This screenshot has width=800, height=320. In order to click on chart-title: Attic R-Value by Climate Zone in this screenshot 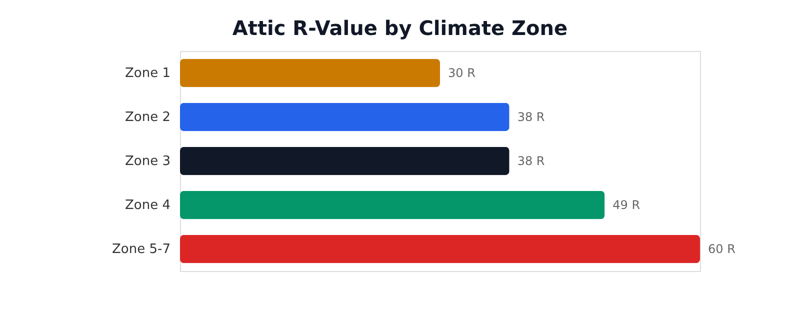, I will do `click(400, 28)`.